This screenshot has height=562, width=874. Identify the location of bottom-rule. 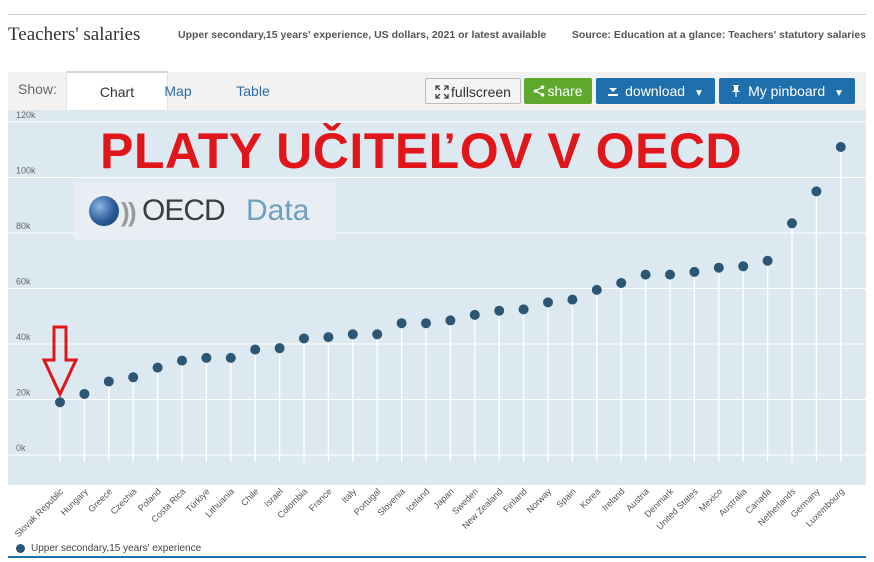
(437, 557).